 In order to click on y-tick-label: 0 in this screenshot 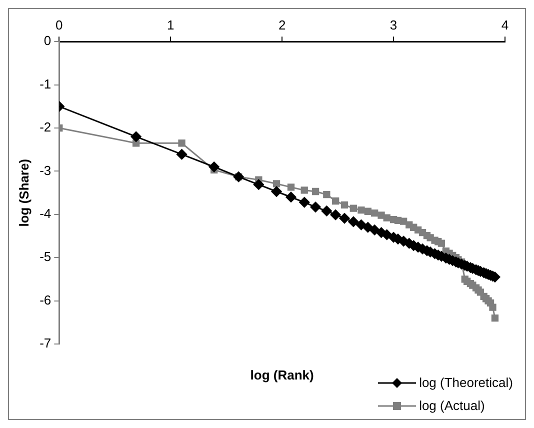, I will do `click(48, 40)`.